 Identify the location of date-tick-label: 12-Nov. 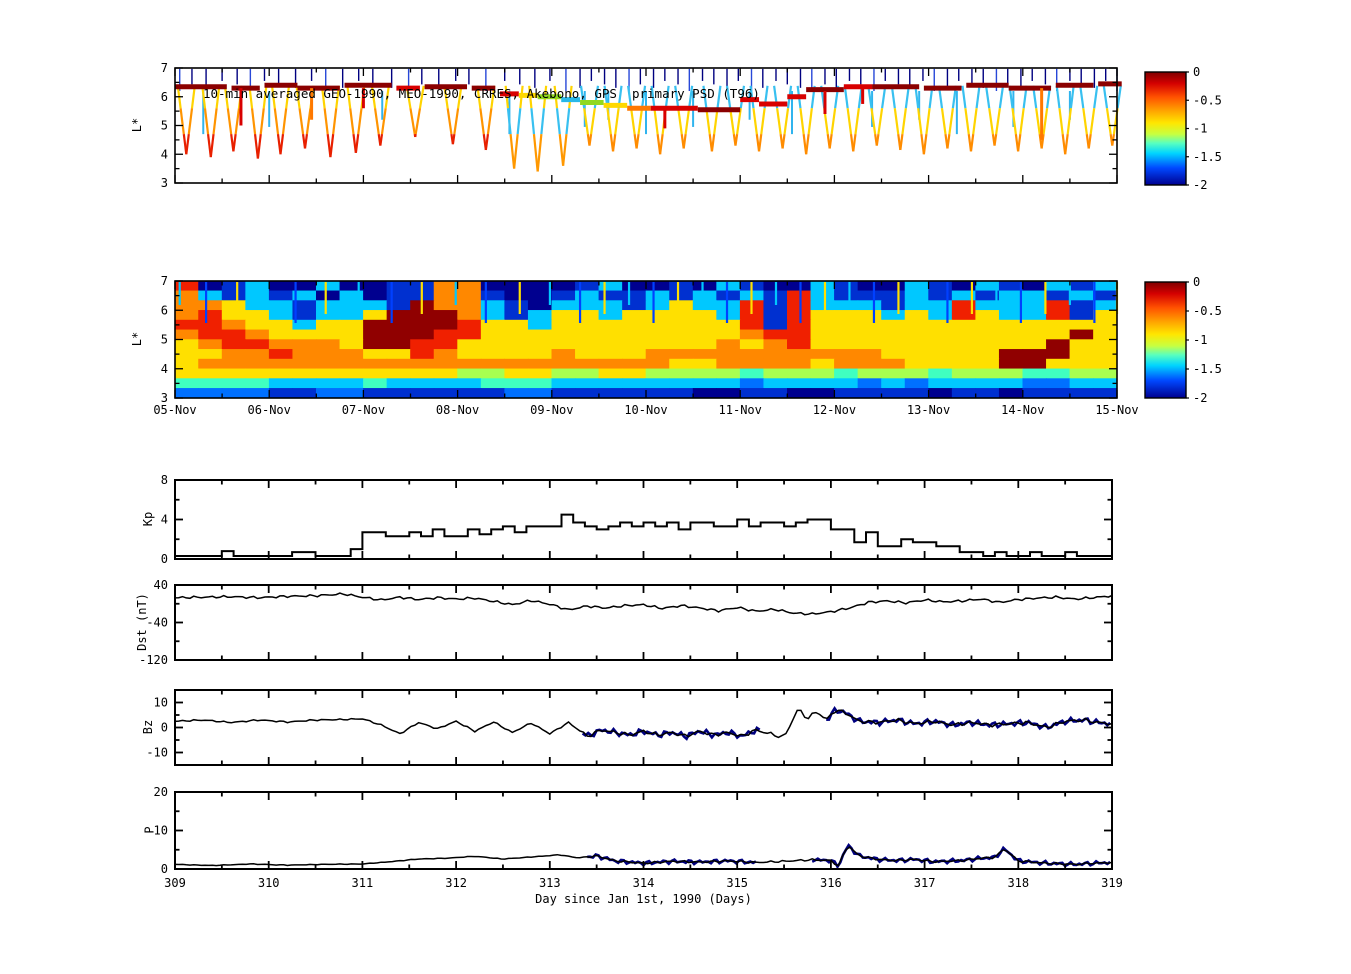
(834, 410).